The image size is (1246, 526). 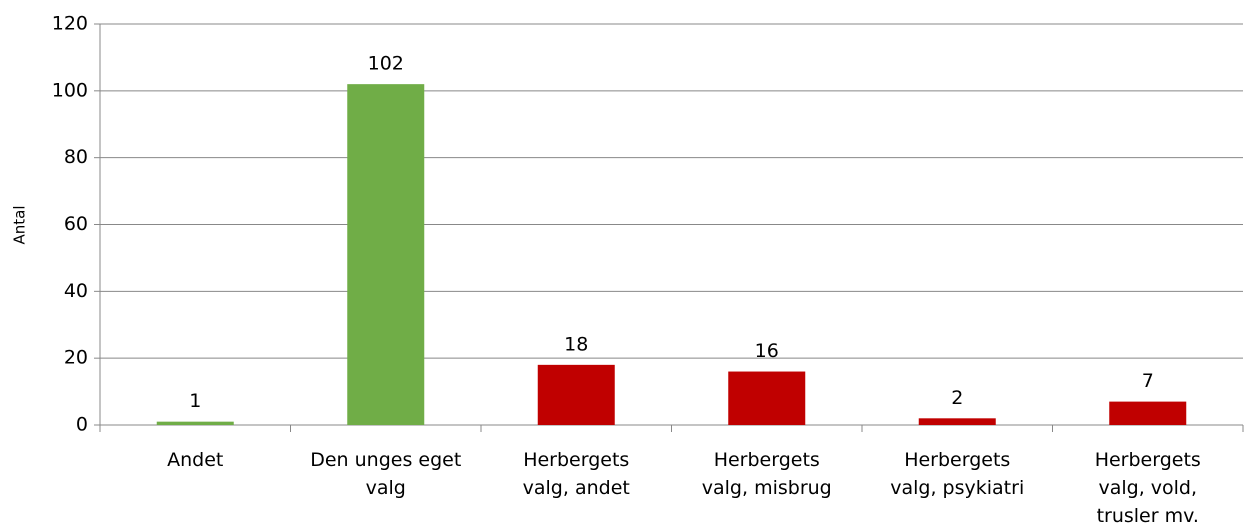 I want to click on x-tick-label: Herbergets valg, andet, so click(x=576, y=474).